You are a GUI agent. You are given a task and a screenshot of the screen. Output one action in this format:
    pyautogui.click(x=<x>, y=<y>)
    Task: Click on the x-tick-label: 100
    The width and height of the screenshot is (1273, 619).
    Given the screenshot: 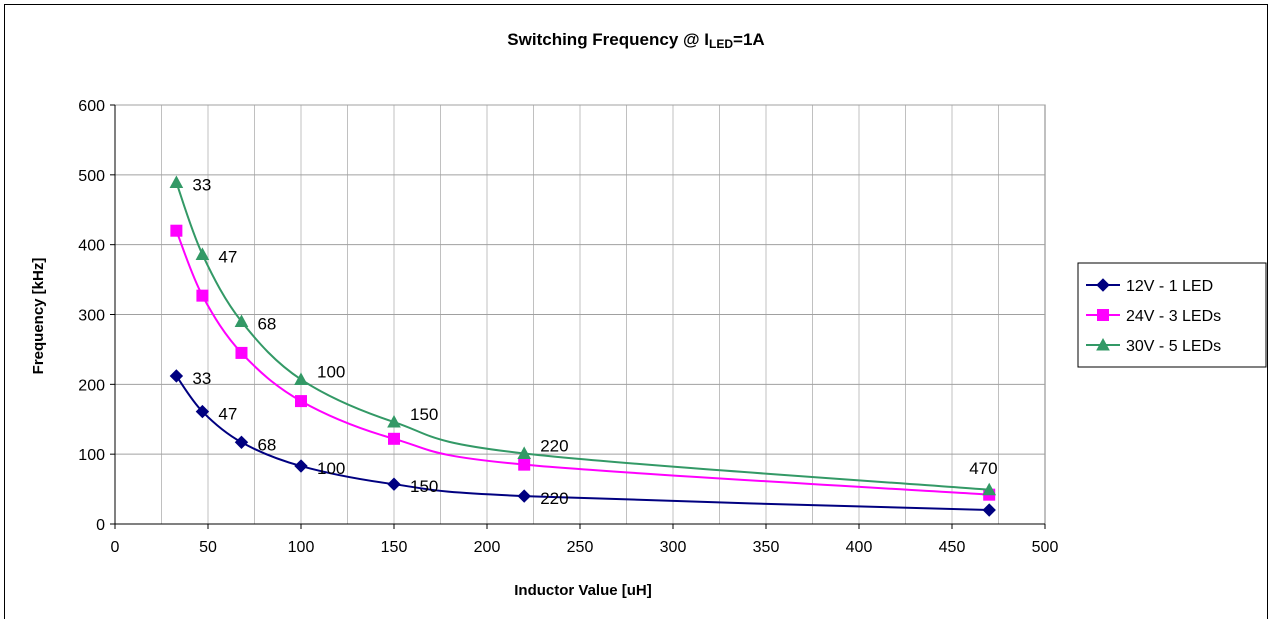 What is the action you would take?
    pyautogui.click(x=301, y=547)
    